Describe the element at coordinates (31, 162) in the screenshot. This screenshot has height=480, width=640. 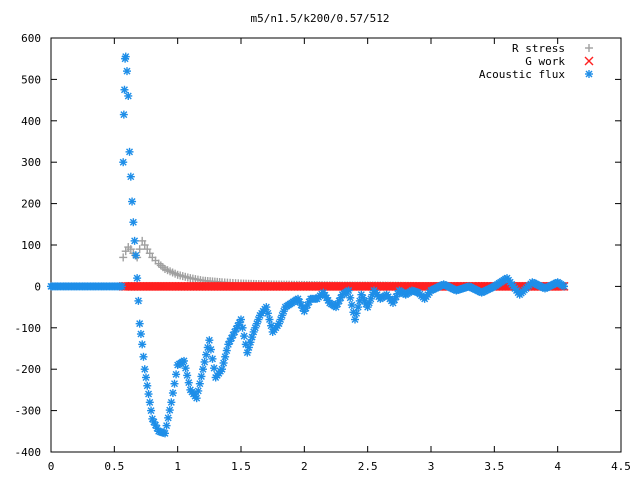
I see `y-tick-label: 300` at that location.